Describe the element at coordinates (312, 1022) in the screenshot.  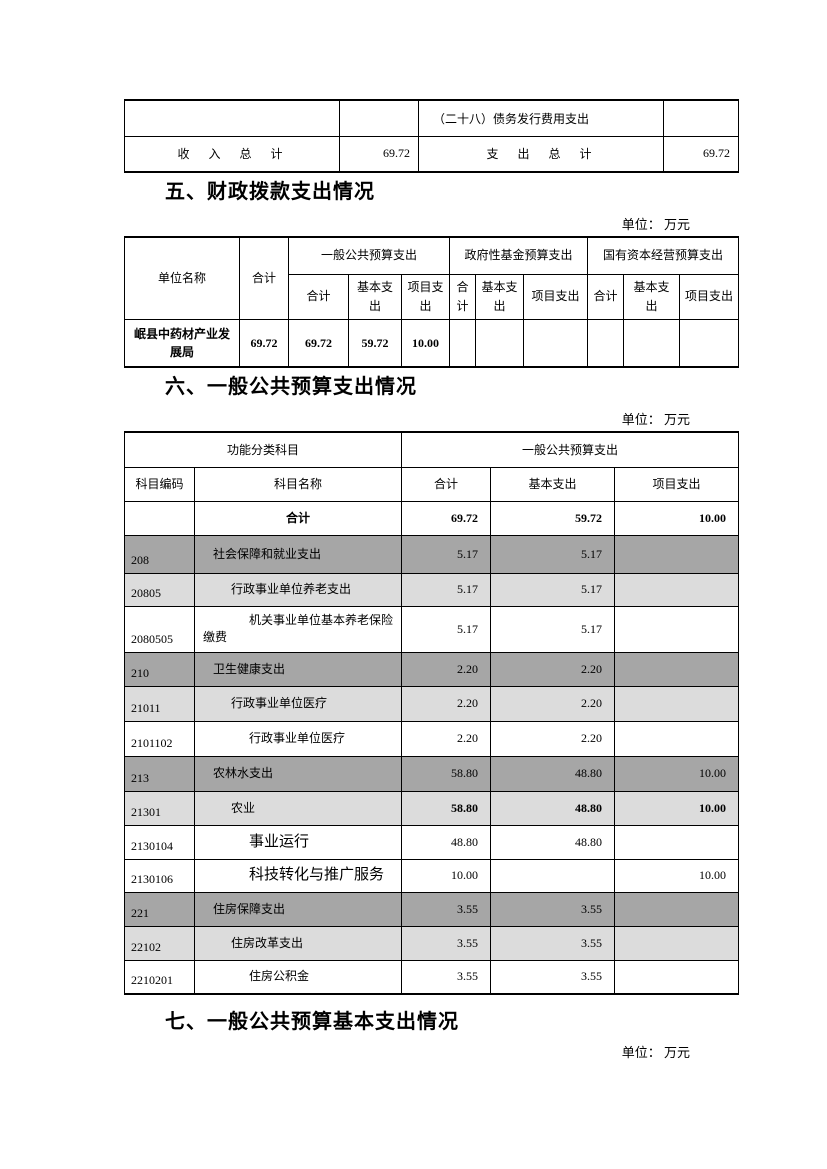
I see `section-heading-basic-expenditure: 七、一般公共预算基本支出情况` at that location.